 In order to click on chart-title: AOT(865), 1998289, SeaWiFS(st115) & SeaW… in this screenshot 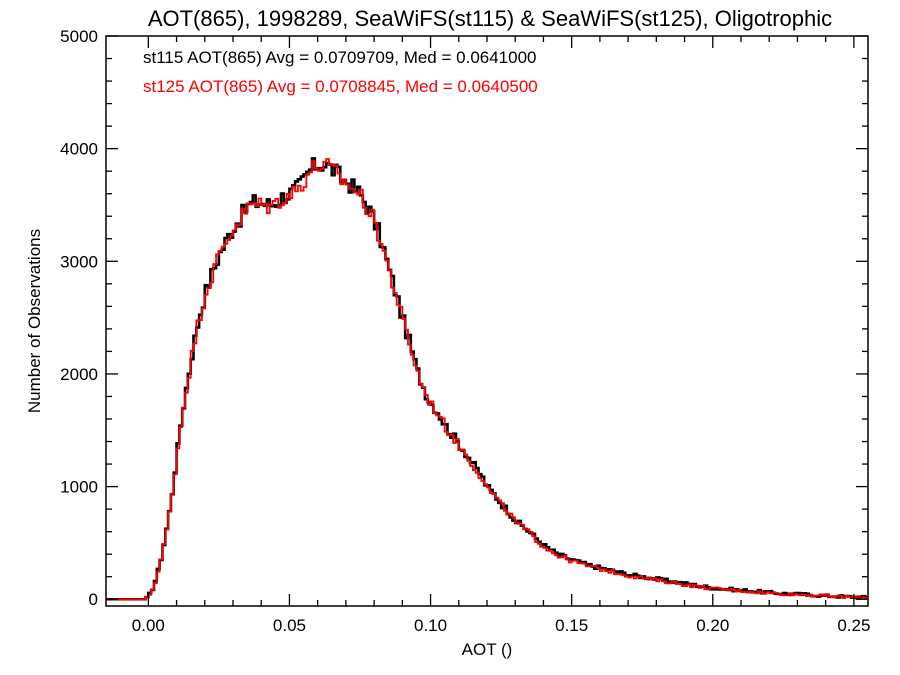, I will do `click(490, 18)`.